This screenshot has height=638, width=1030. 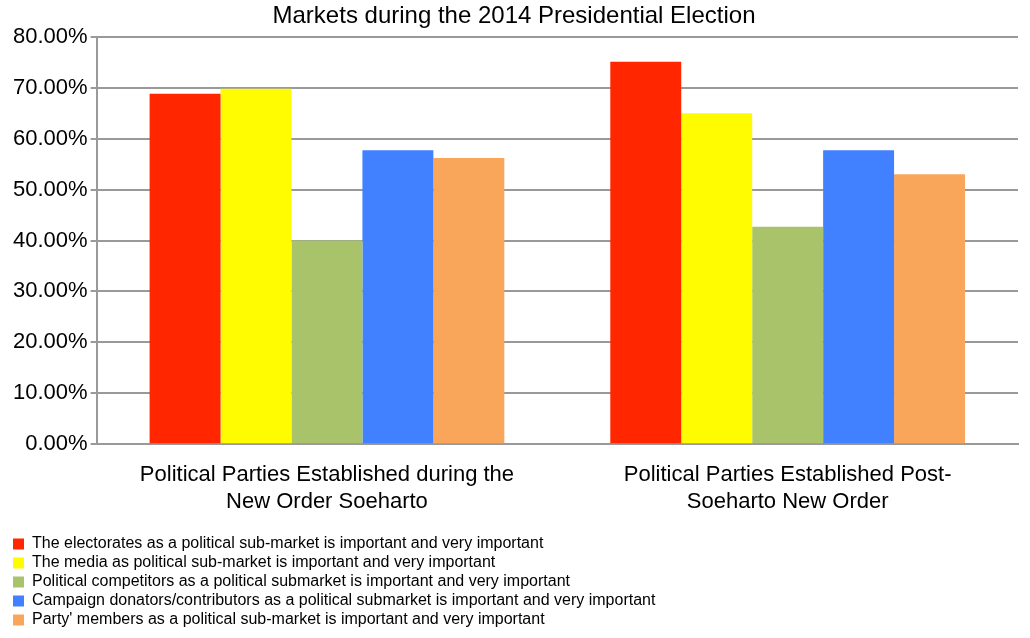 What do you see at coordinates (50, 392) in the screenshot?
I see `y-tick-label: 10.00%` at bounding box center [50, 392].